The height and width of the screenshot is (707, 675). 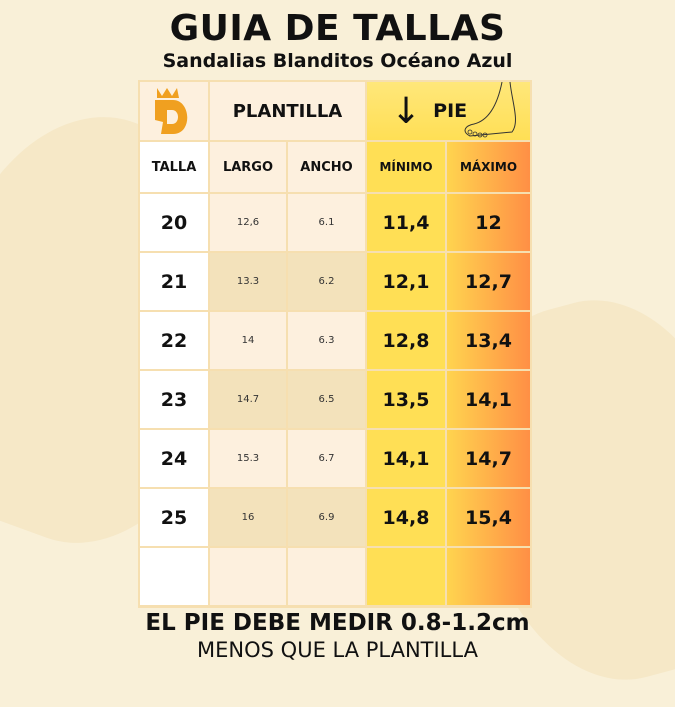 I want to click on cell-largo: 15.3, so click(x=248, y=458).